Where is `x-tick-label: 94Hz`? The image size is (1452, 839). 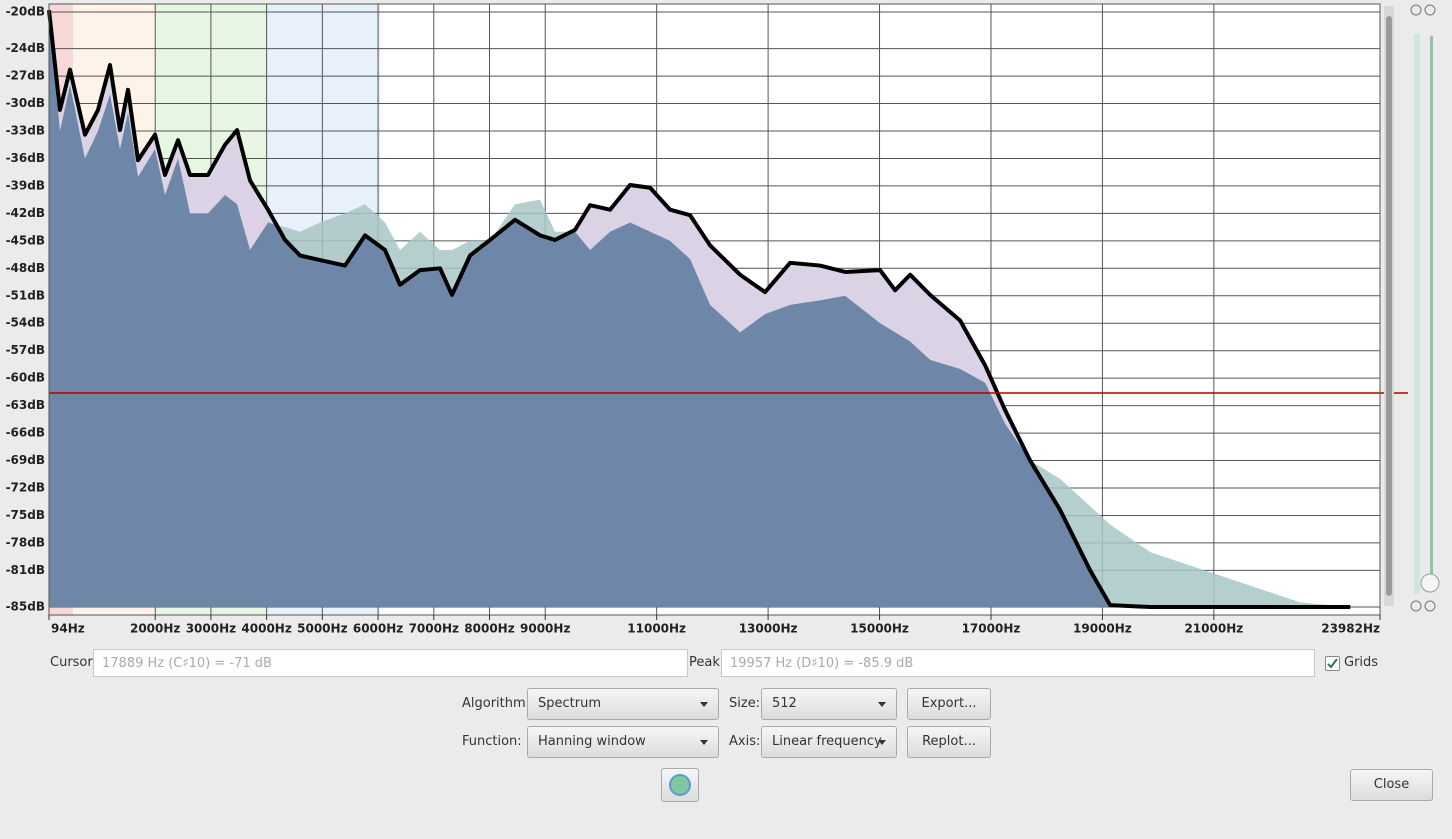 x-tick-label: 94Hz is located at coordinates (68, 629).